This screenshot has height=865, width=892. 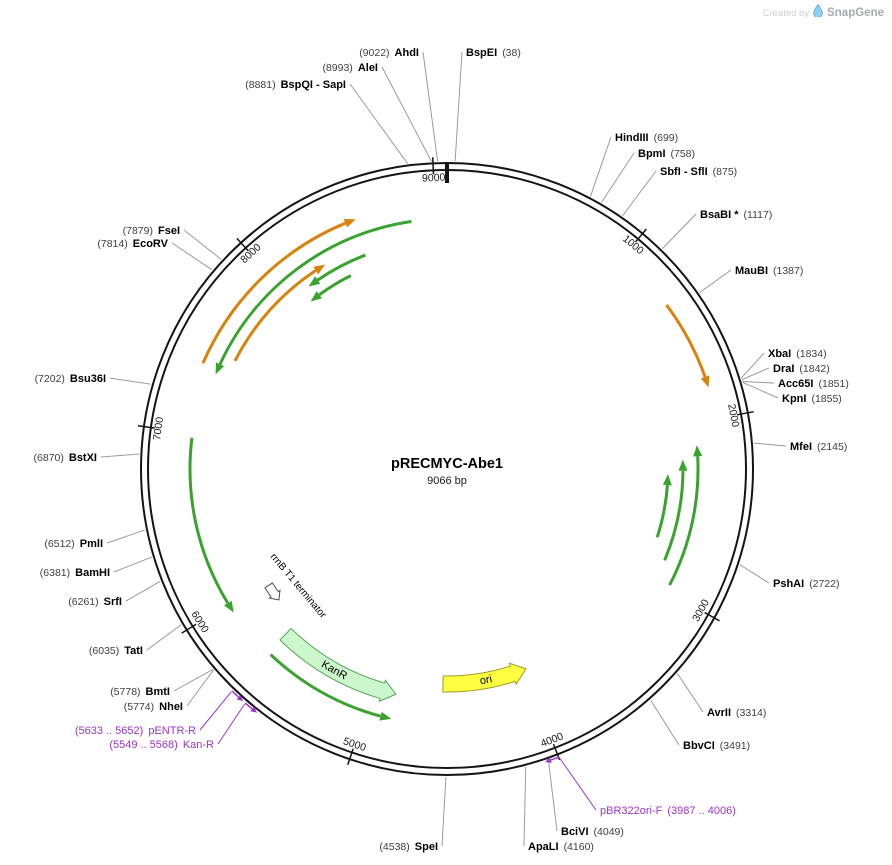 I want to click on terminator-label: rrnB T1 terminator, so click(x=298, y=587).